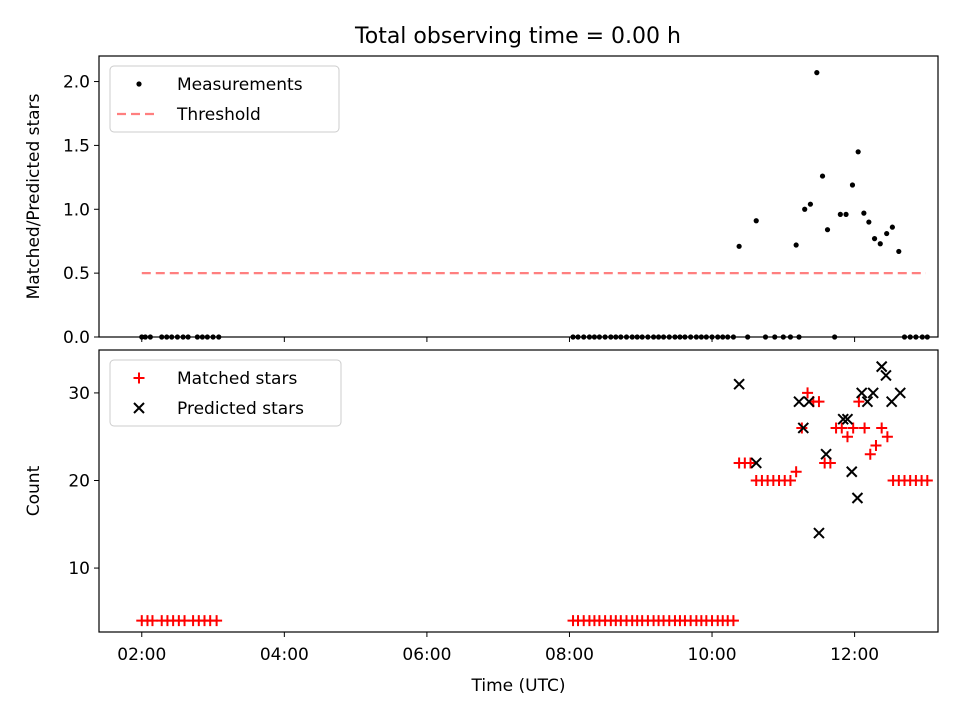 The height and width of the screenshot is (724, 960). What do you see at coordinates (712, 655) in the screenshot?
I see `x-tick-label: 10:00` at bounding box center [712, 655].